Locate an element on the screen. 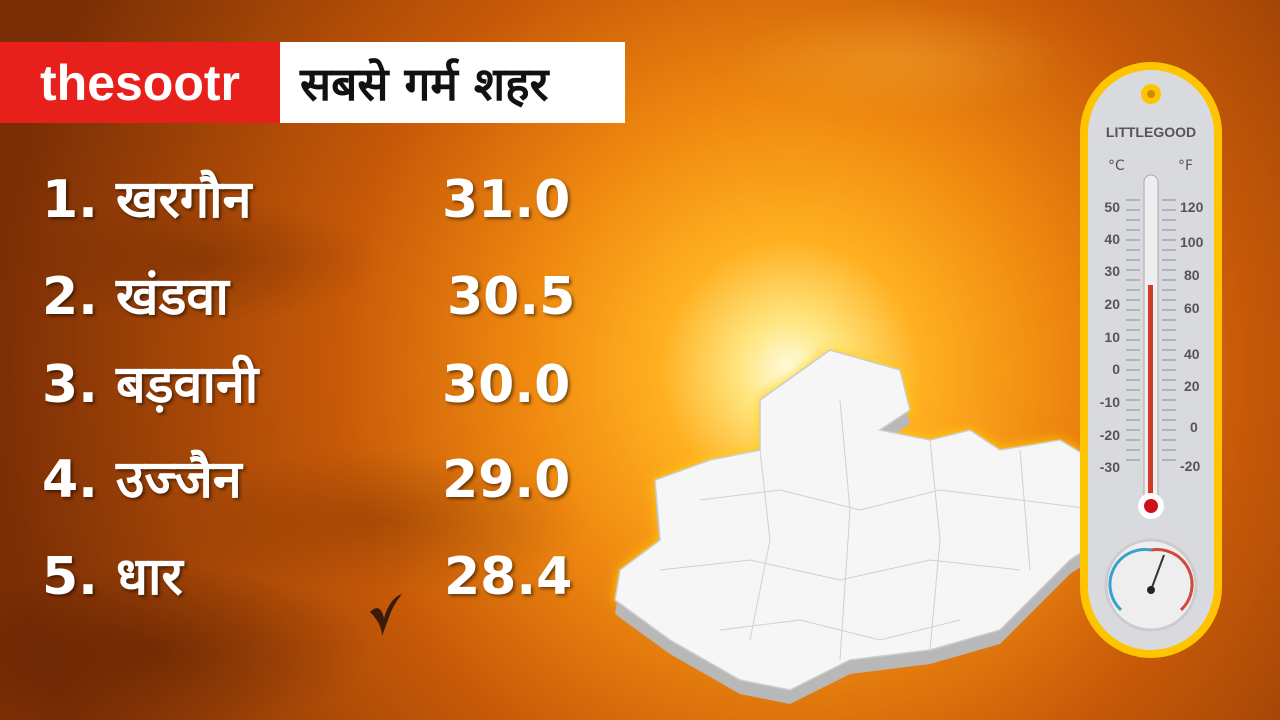  page-title: सबसे गर्म शहर is located at coordinates (452, 82).